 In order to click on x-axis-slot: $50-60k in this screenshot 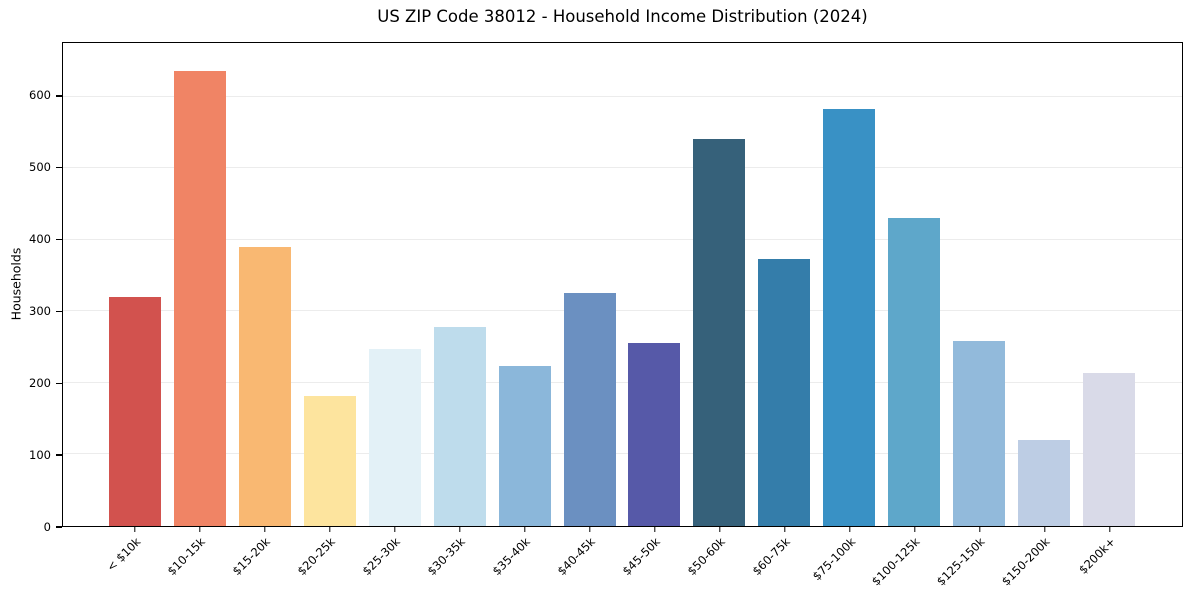, I will do `click(718, 558)`.